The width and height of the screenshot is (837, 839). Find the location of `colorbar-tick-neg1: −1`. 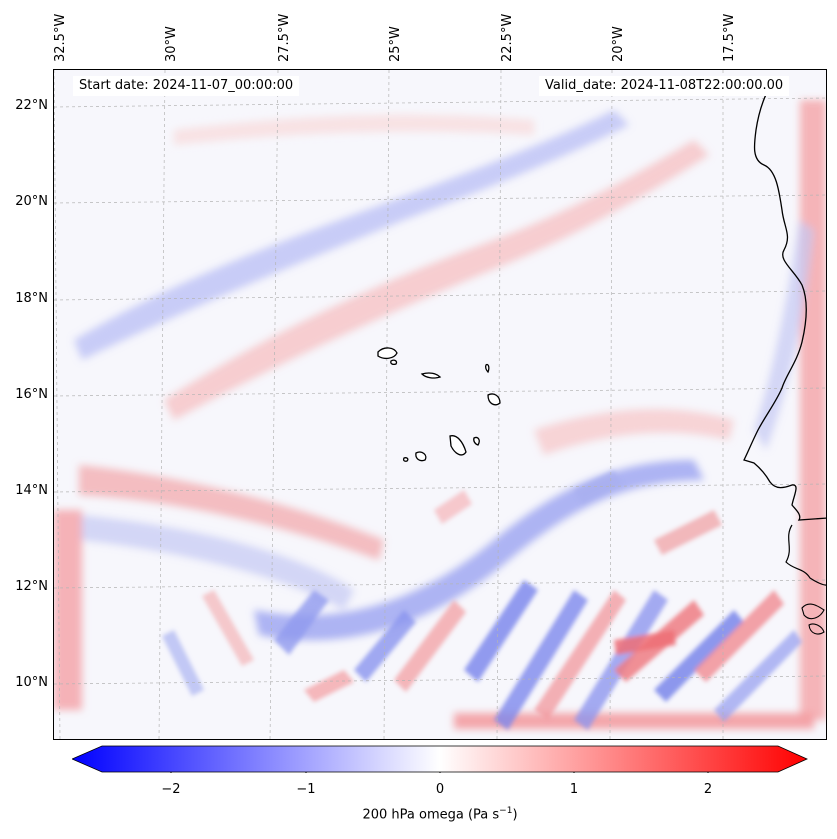

colorbar-tick-neg1: −1 is located at coordinates (306, 789).